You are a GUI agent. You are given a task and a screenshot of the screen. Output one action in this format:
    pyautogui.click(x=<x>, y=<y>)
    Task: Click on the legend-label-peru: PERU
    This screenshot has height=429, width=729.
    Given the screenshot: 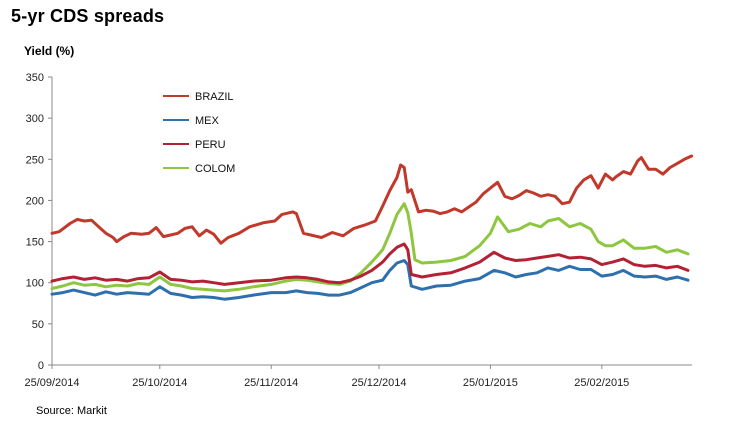 What is the action you would take?
    pyautogui.click(x=210, y=145)
    